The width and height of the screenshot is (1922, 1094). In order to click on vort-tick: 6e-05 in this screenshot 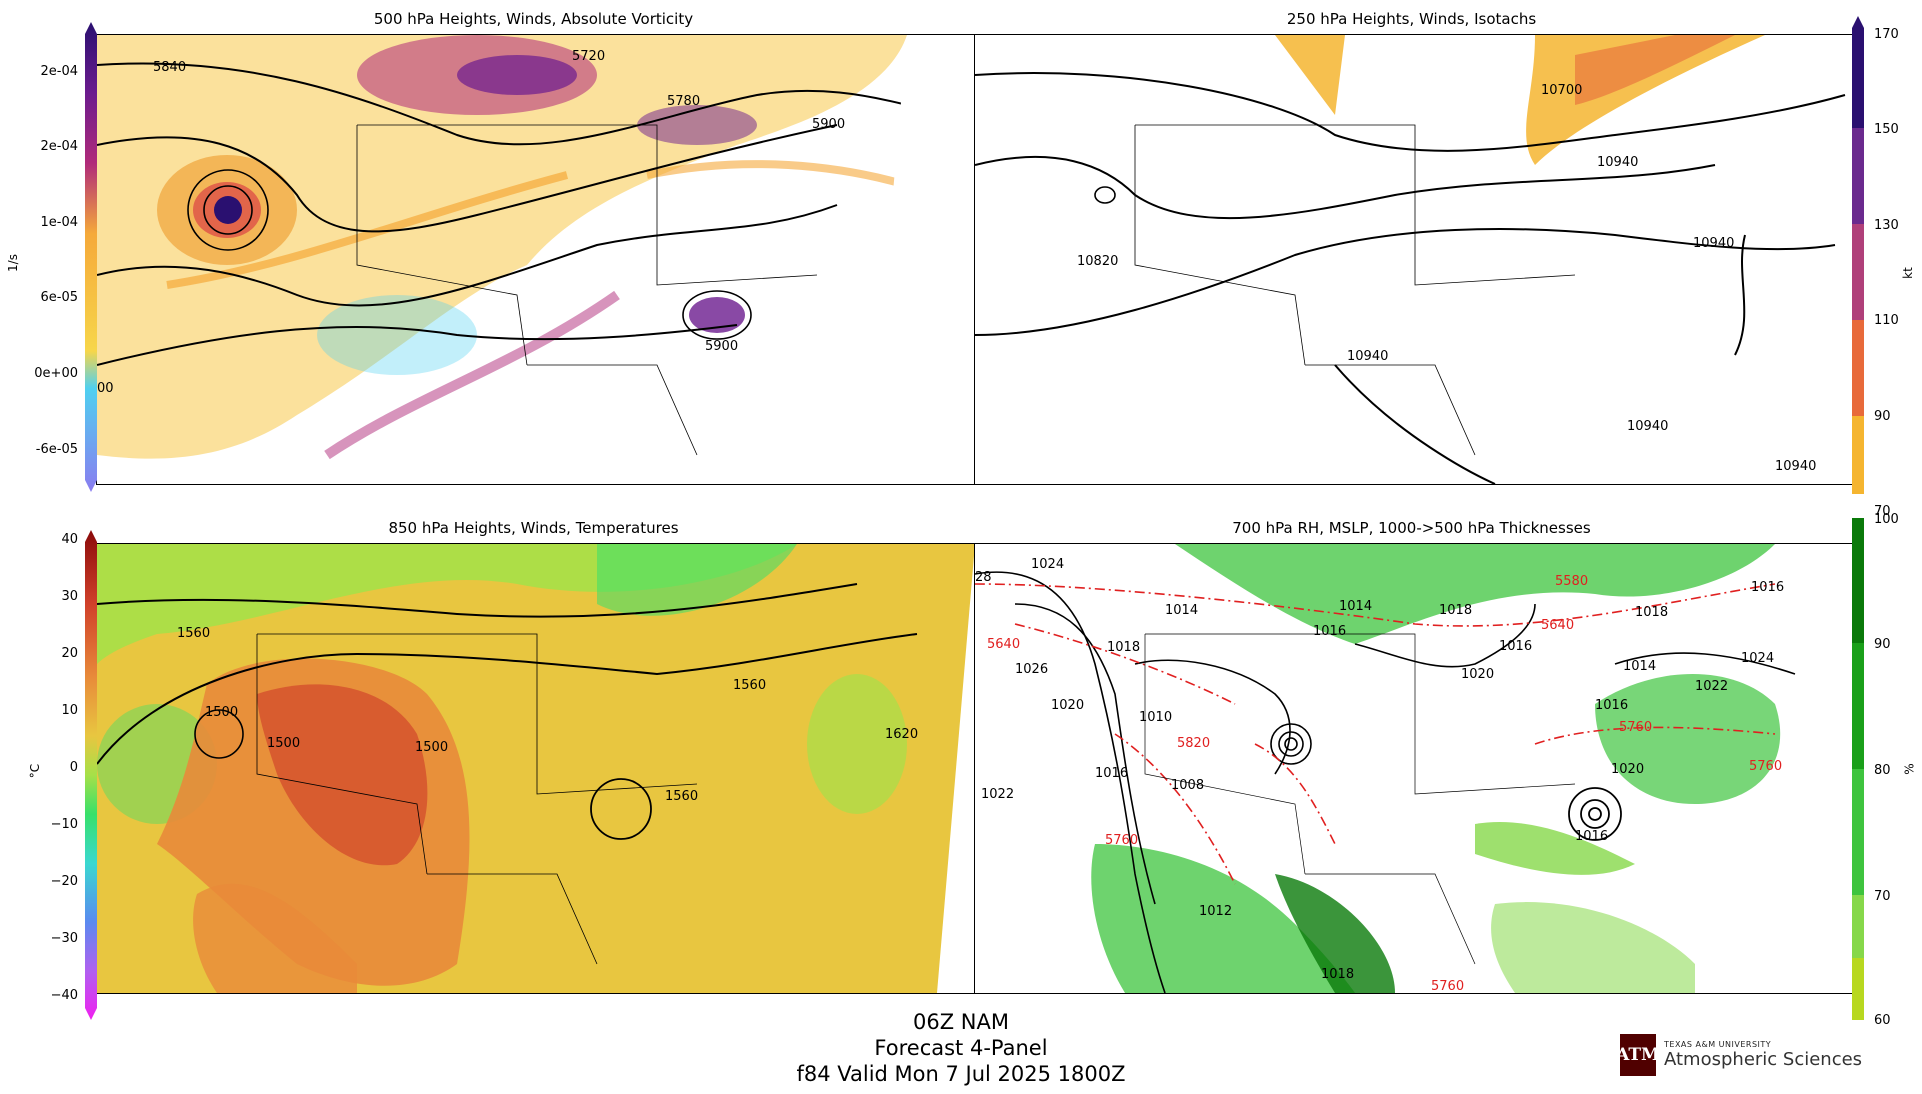, I will do `click(59, 297)`.